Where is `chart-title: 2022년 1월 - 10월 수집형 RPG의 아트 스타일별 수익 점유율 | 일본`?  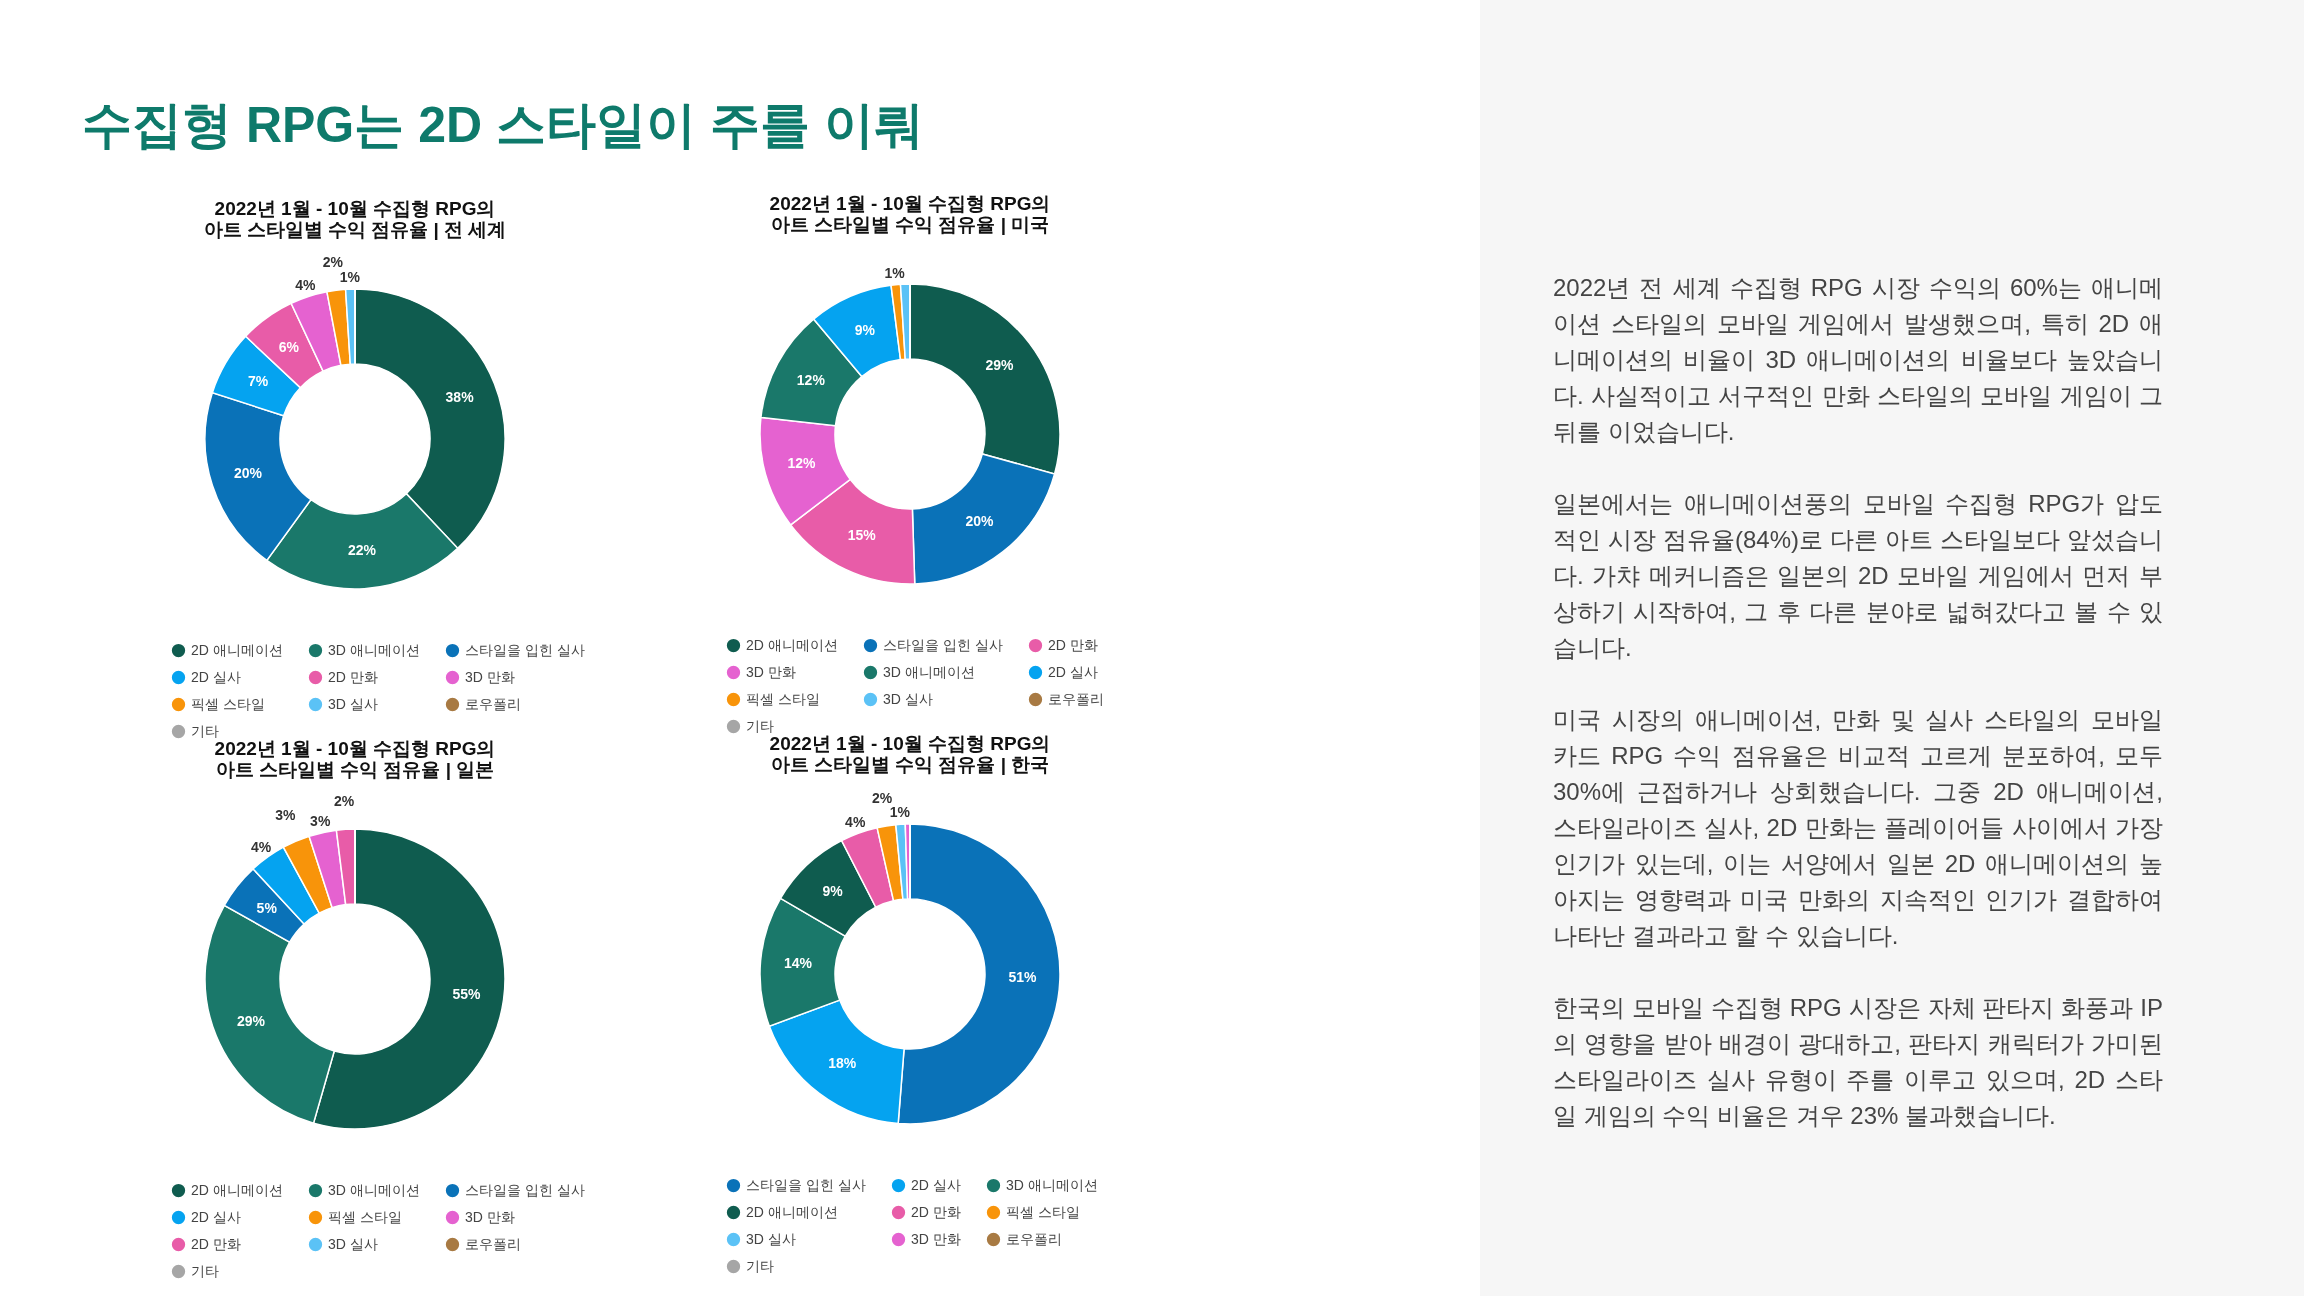
chart-title: 2022년 1월 - 10월 수집형 RPG의 아트 스타일별 수익 점유율 | 일본 is located at coordinates (355, 759).